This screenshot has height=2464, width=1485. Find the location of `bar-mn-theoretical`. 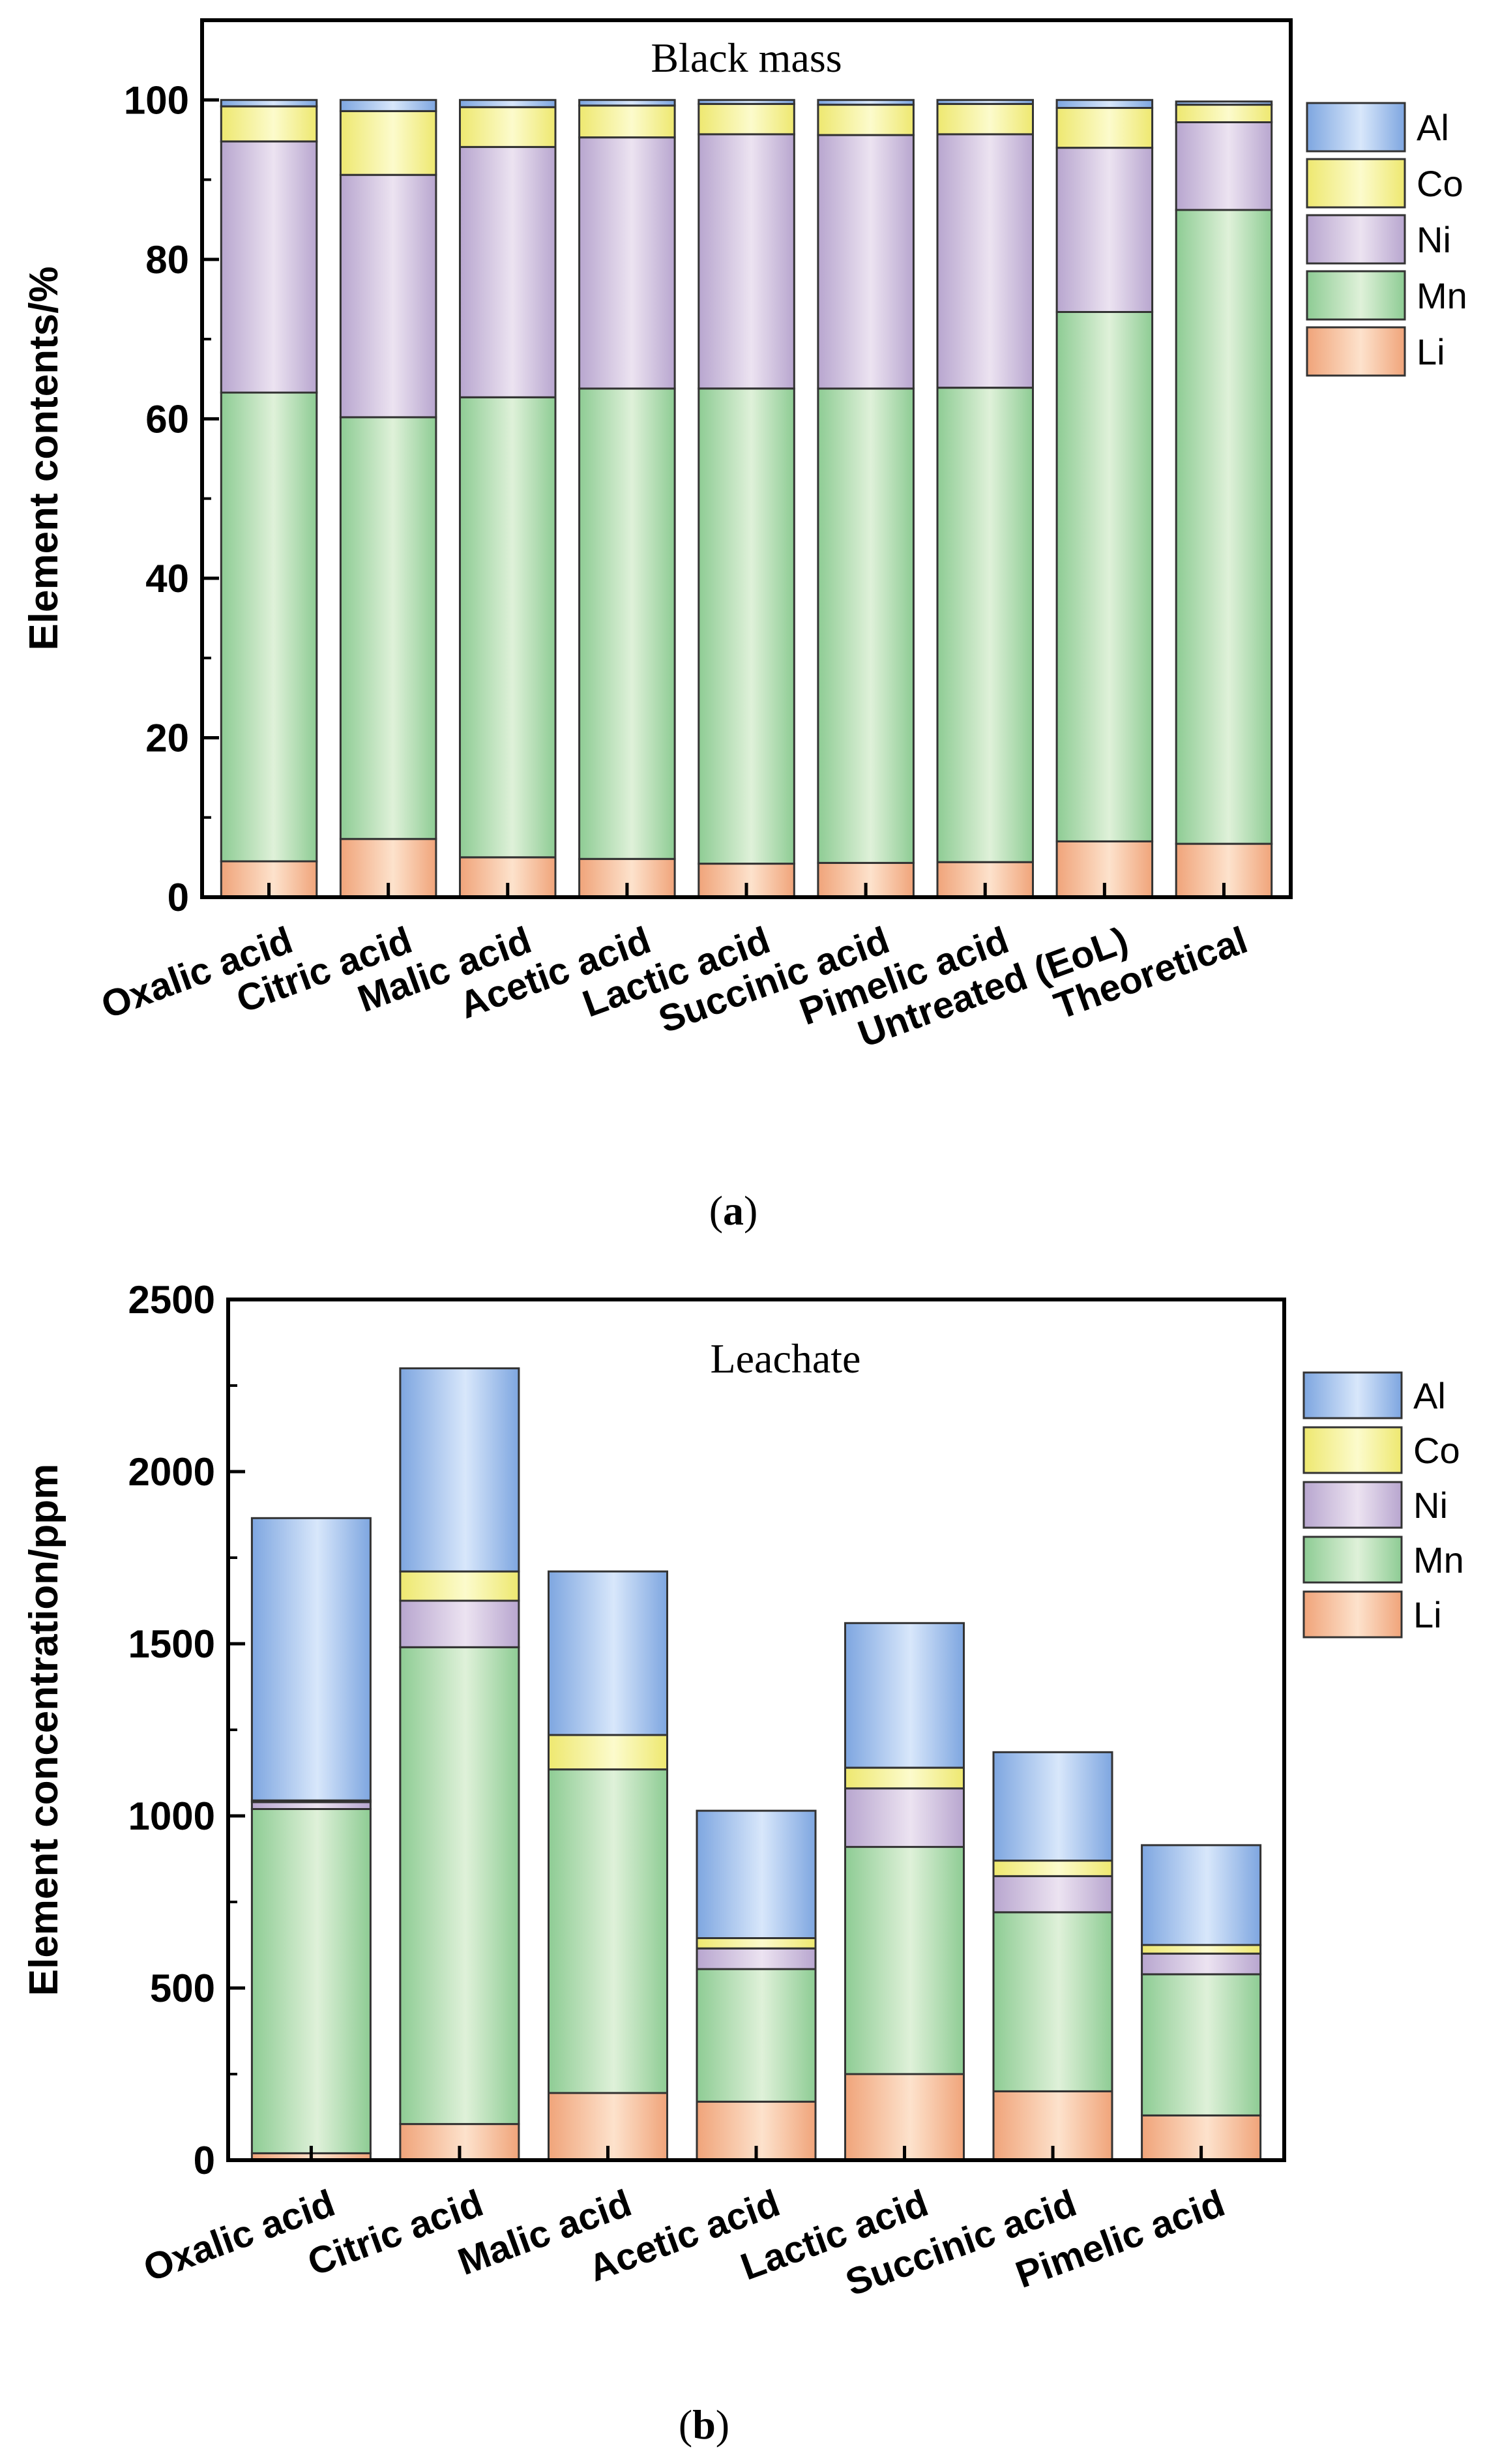

bar-mn-theoretical is located at coordinates (1224, 527).